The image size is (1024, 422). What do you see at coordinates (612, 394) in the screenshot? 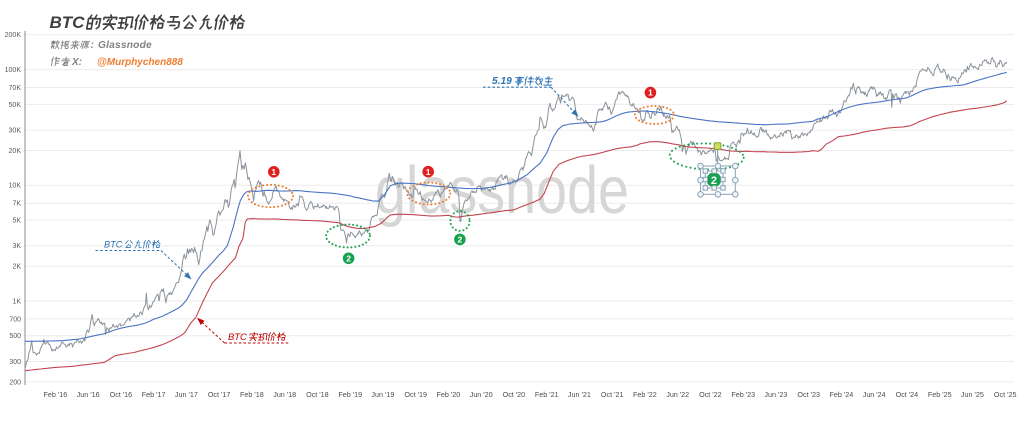
I see `svg-text: Oct '21` at bounding box center [612, 394].